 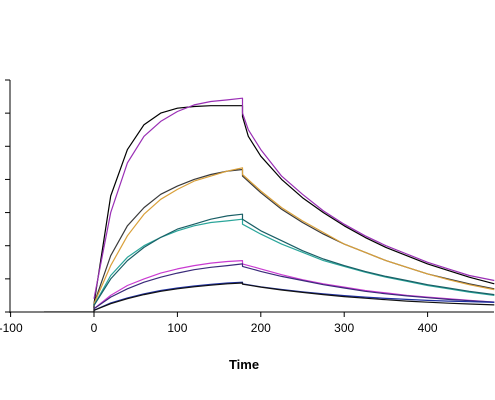 I want to click on x-tick-label: 0, so click(x=94, y=328).